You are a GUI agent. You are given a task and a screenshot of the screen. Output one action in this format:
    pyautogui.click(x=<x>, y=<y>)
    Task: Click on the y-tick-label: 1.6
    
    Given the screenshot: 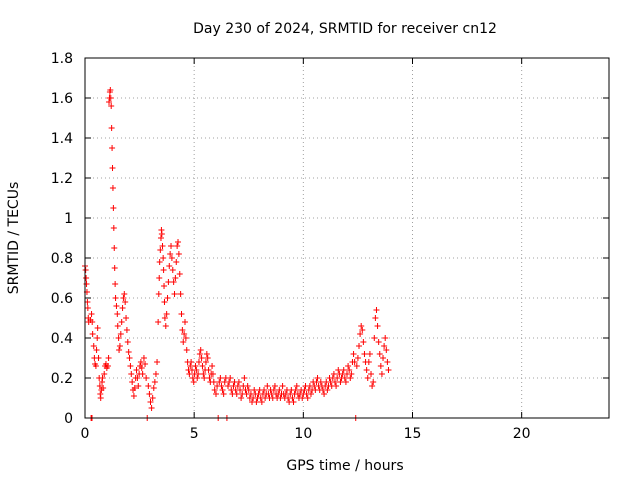 What is the action you would take?
    pyautogui.click(x=62, y=99)
    